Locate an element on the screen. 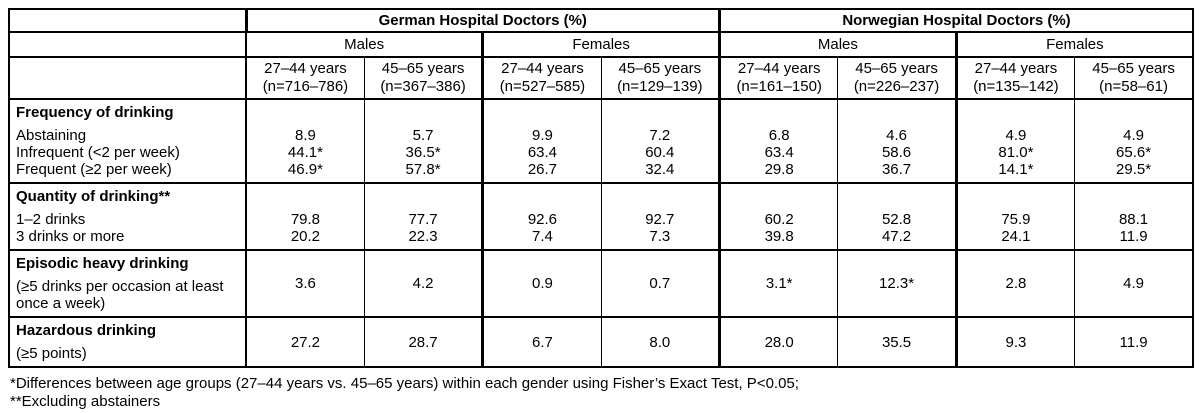  value: 2.8 is located at coordinates (1016, 283).